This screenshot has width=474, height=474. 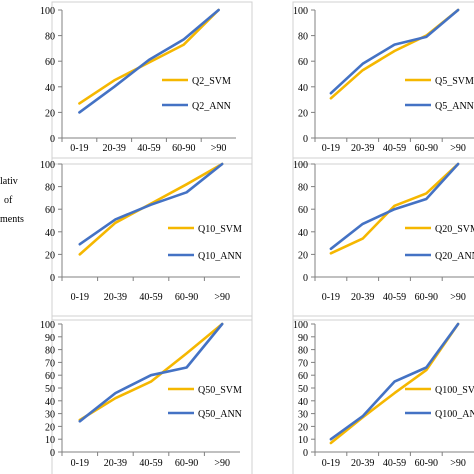 I want to click on legend-label: Q10_ANN, so click(x=220, y=256).